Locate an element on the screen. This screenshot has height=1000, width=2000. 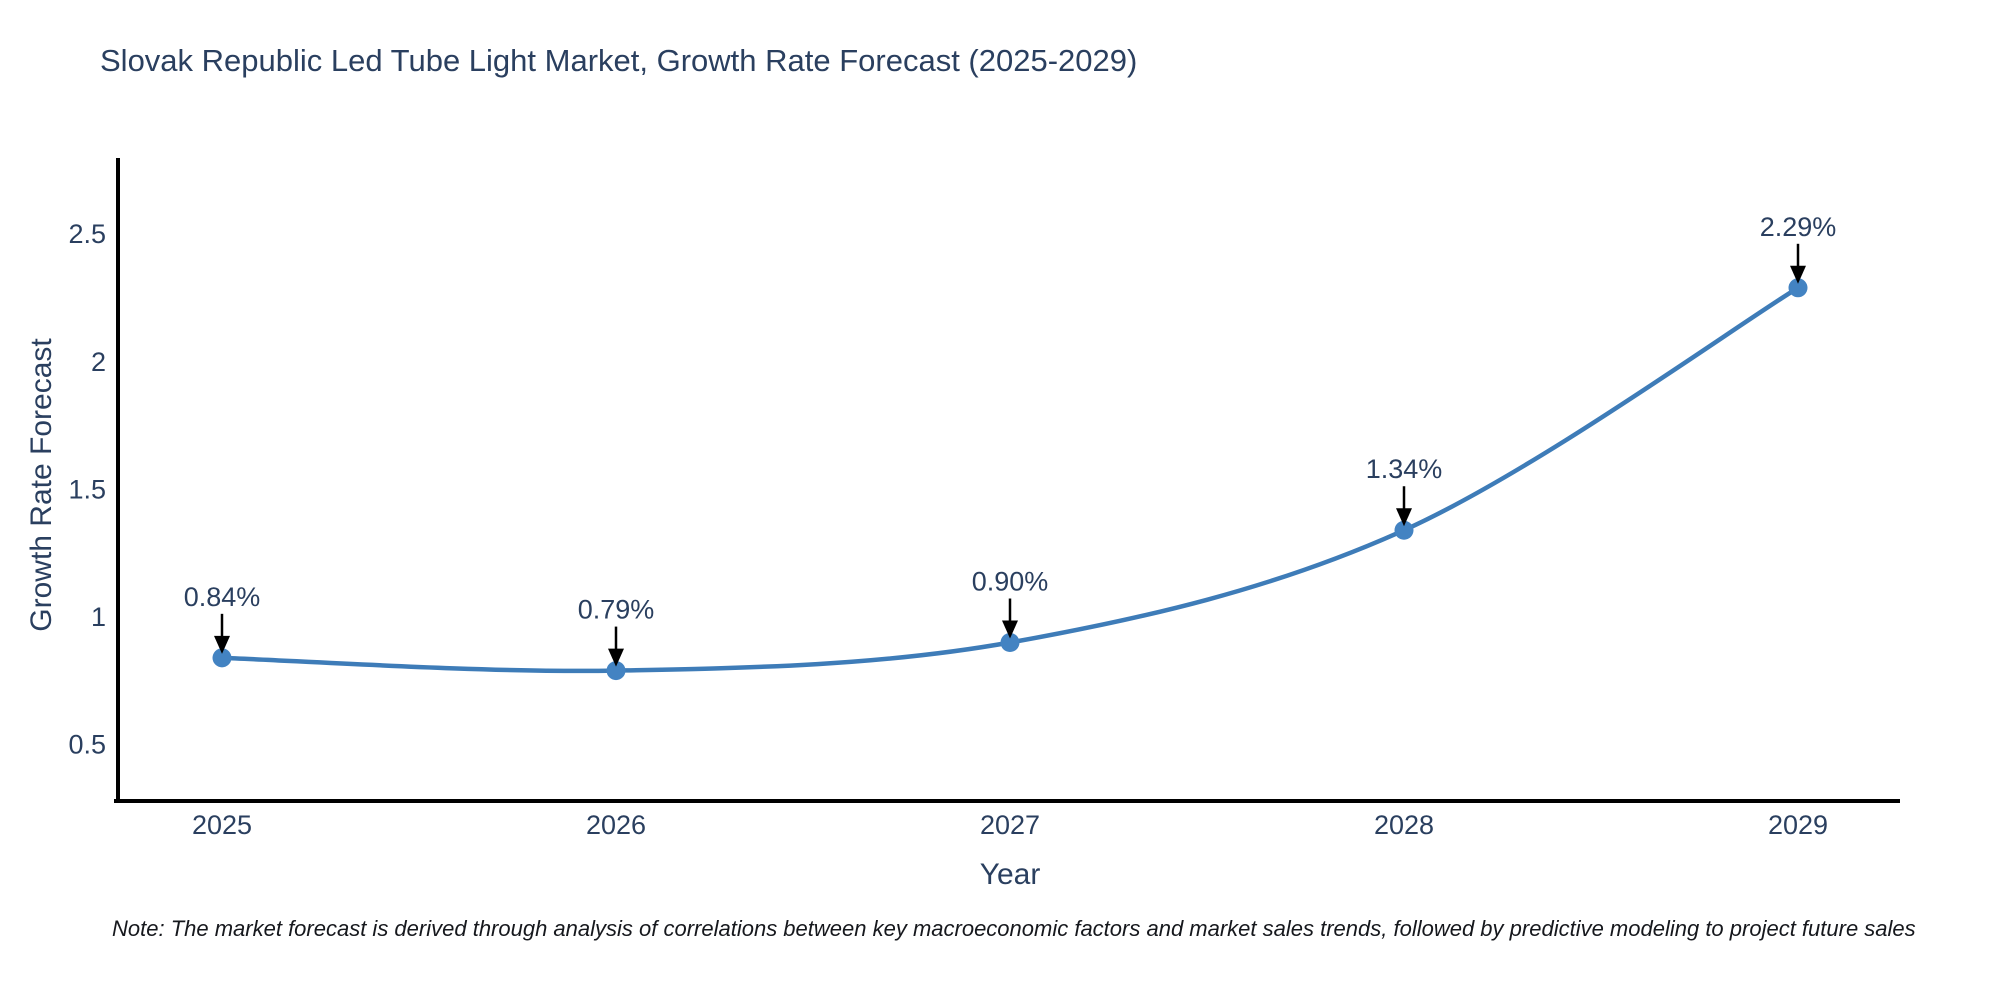
x-tick-label: 2029 is located at coordinates (1798, 825).